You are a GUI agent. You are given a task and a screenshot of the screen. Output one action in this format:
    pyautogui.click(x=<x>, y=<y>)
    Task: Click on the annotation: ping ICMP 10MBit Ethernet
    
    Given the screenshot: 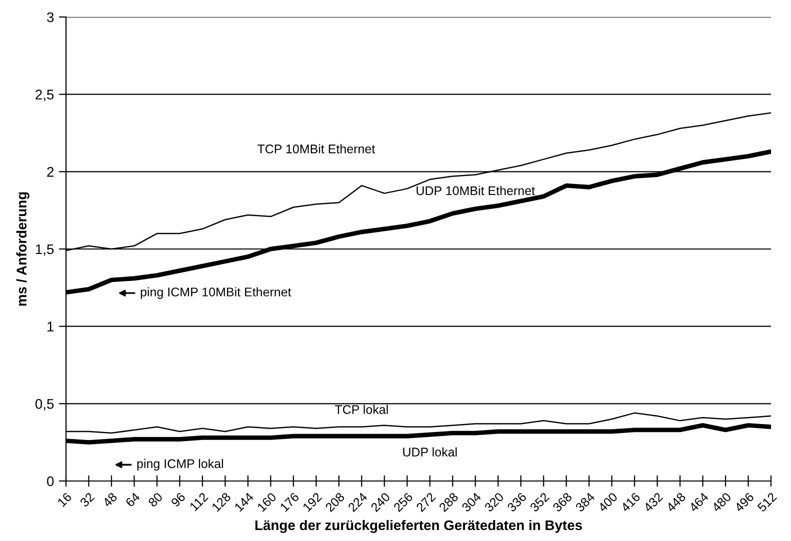 What is the action you would take?
    pyautogui.click(x=216, y=293)
    